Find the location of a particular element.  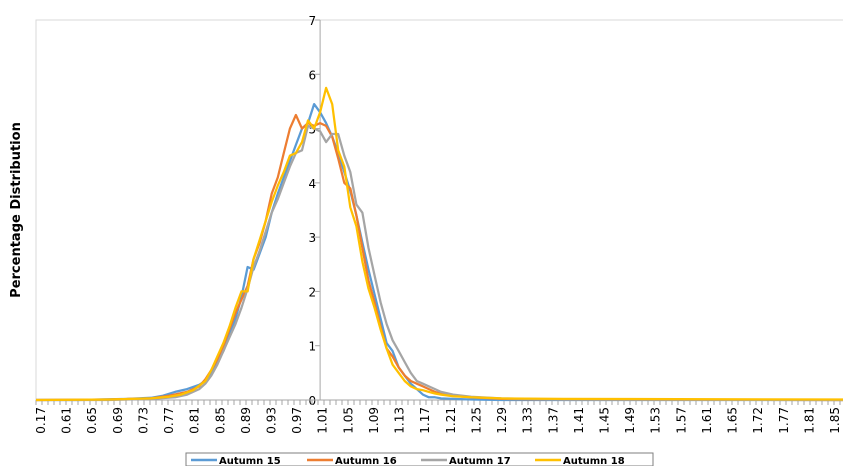

x-tick-label: 0.65 is located at coordinates (92, 420).